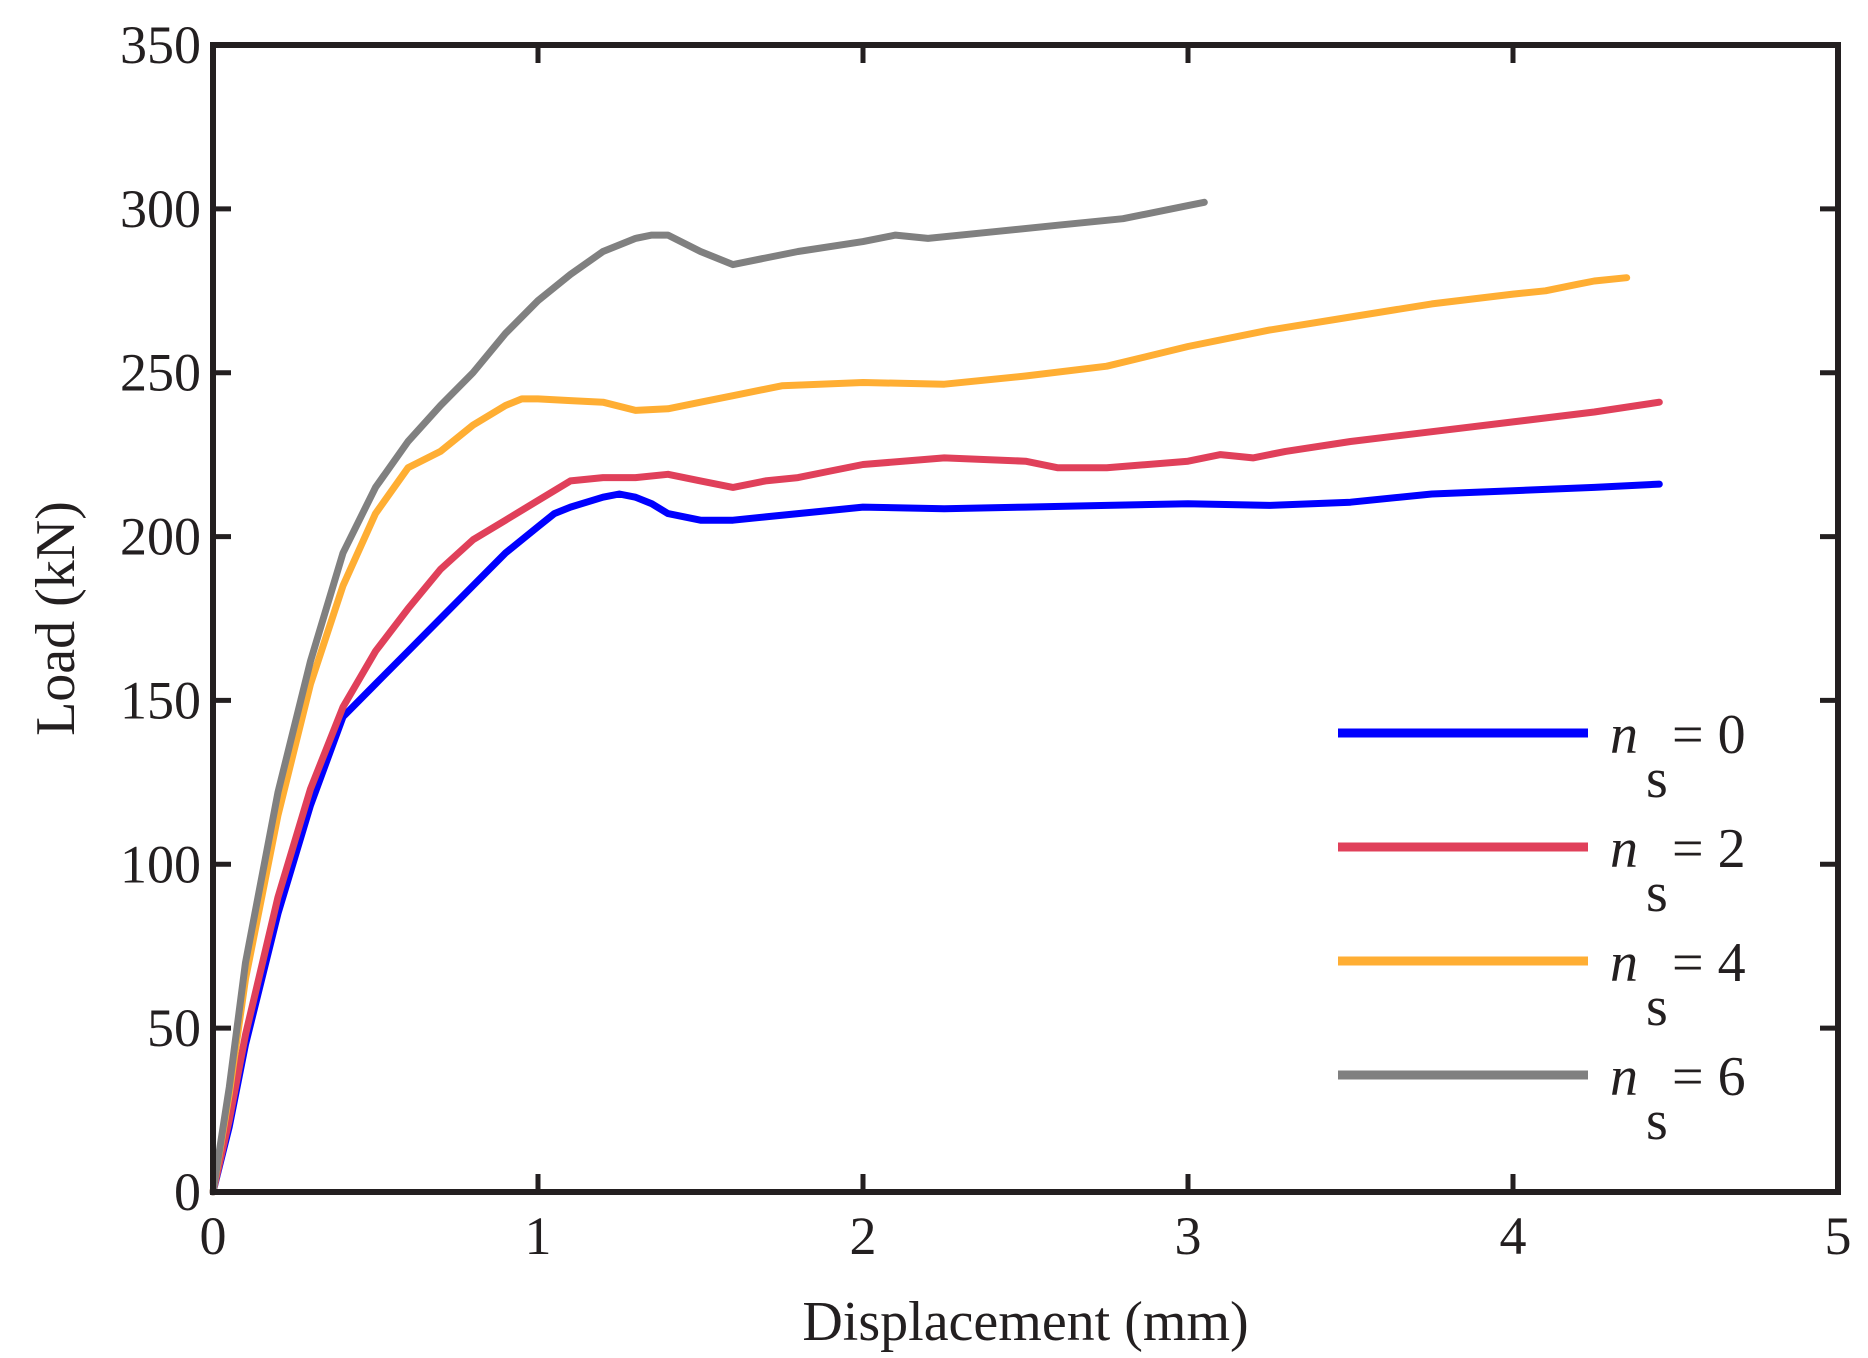 This screenshot has height=1358, width=1868. What do you see at coordinates (1624, 963) in the screenshot?
I see `legend-symbol-2: n` at bounding box center [1624, 963].